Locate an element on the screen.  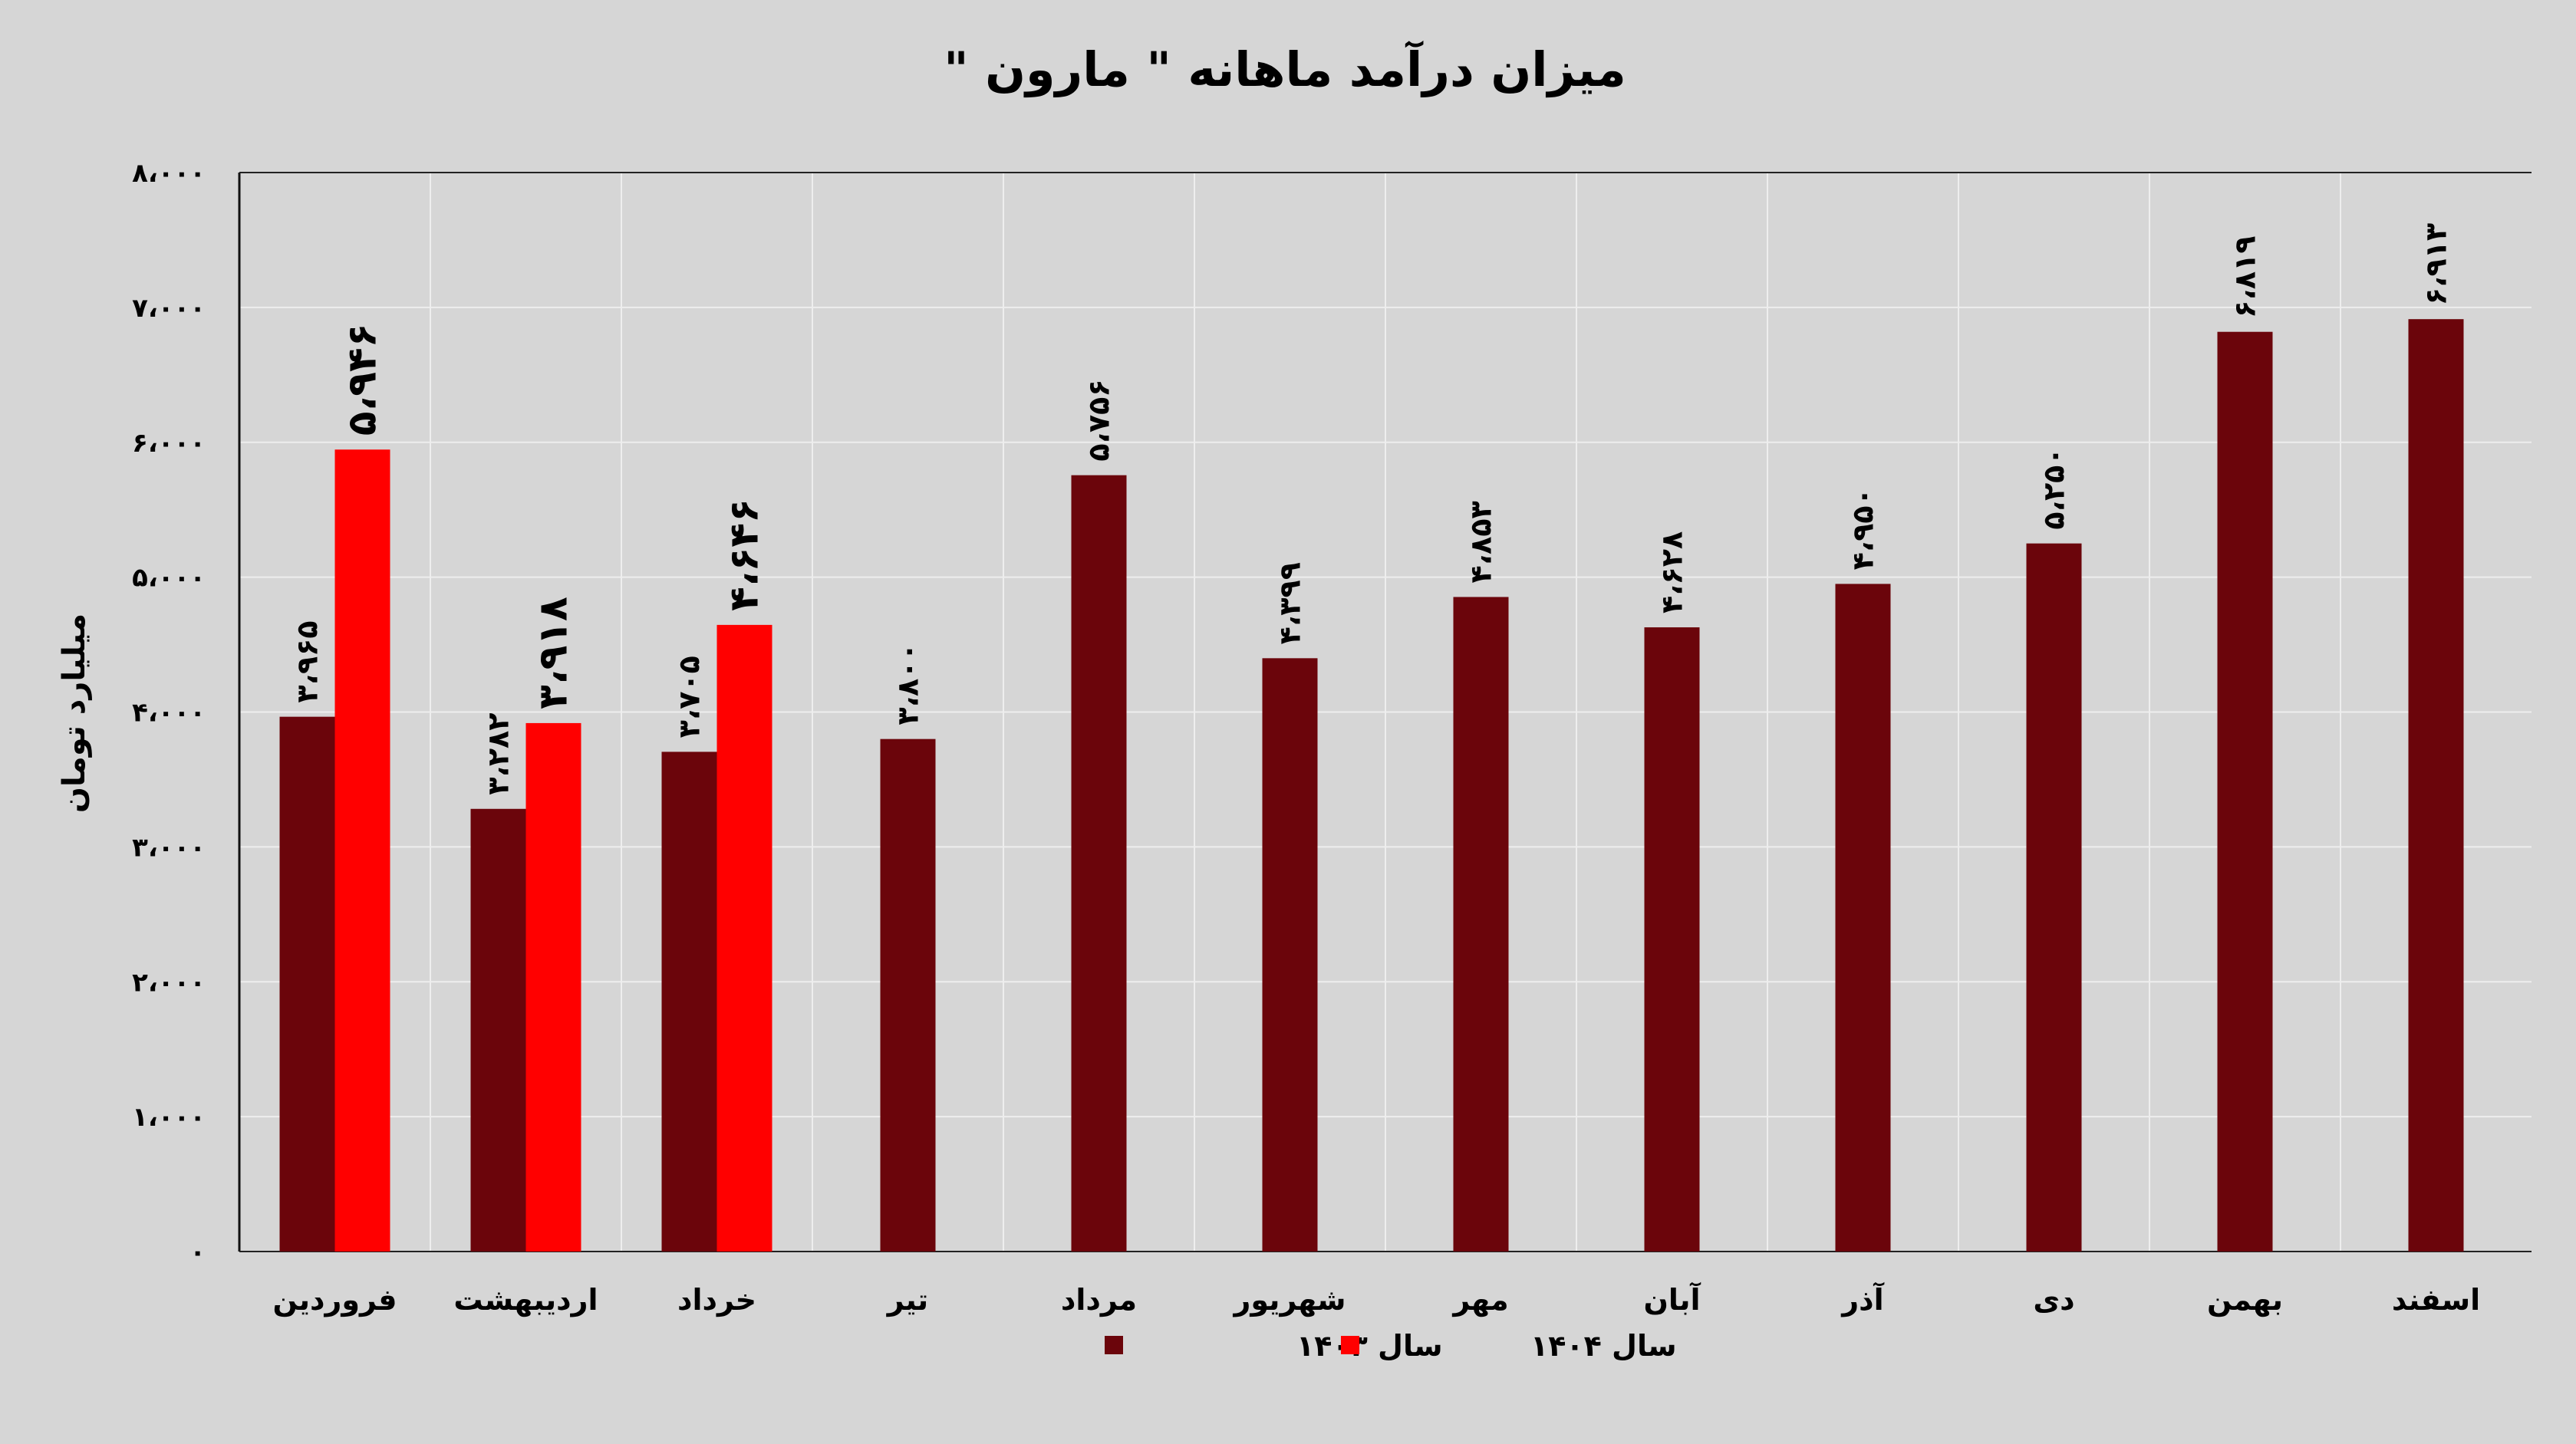
data-label: ۳،۷۰۵ is located at coordinates (690, 697).